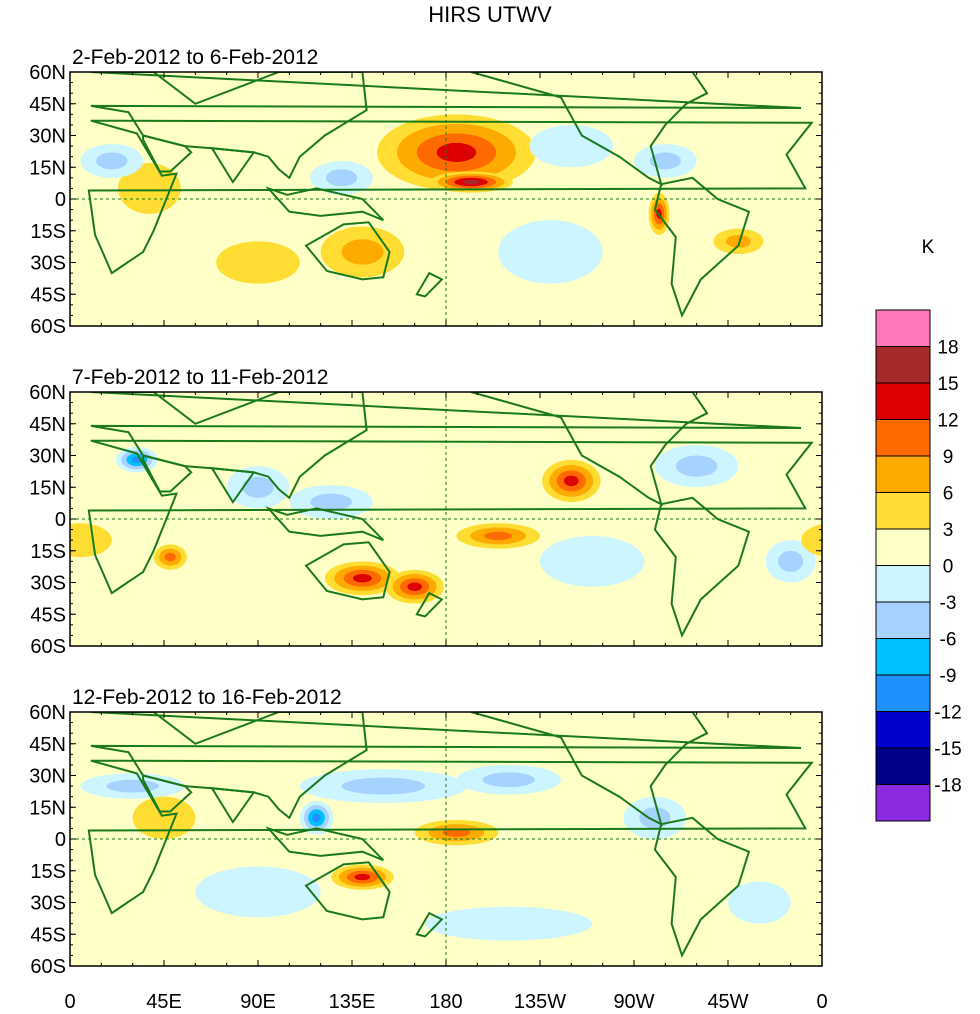 This screenshot has height=1014, width=980. What do you see at coordinates (352, 1002) in the screenshot?
I see `x-tick-label: 135E` at bounding box center [352, 1002].